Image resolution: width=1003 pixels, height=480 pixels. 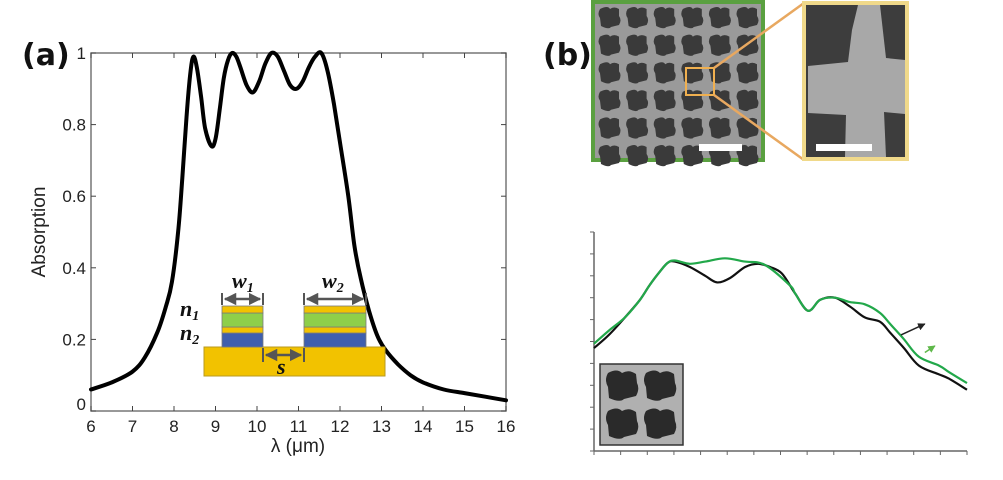 I want to click on panel-label-b: (b), so click(x=567, y=55).